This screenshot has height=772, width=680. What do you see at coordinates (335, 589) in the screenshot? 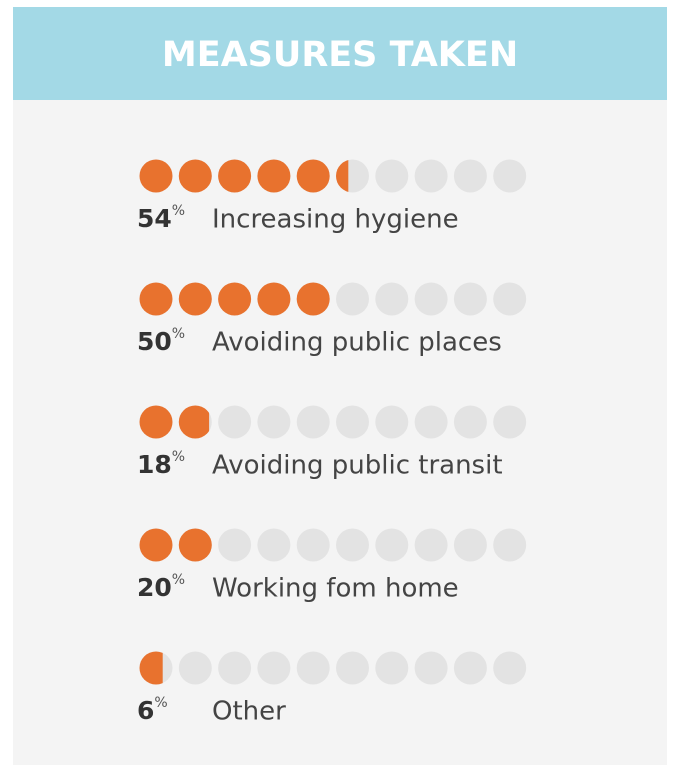
I see `category-label: Working fom home` at bounding box center [335, 589].